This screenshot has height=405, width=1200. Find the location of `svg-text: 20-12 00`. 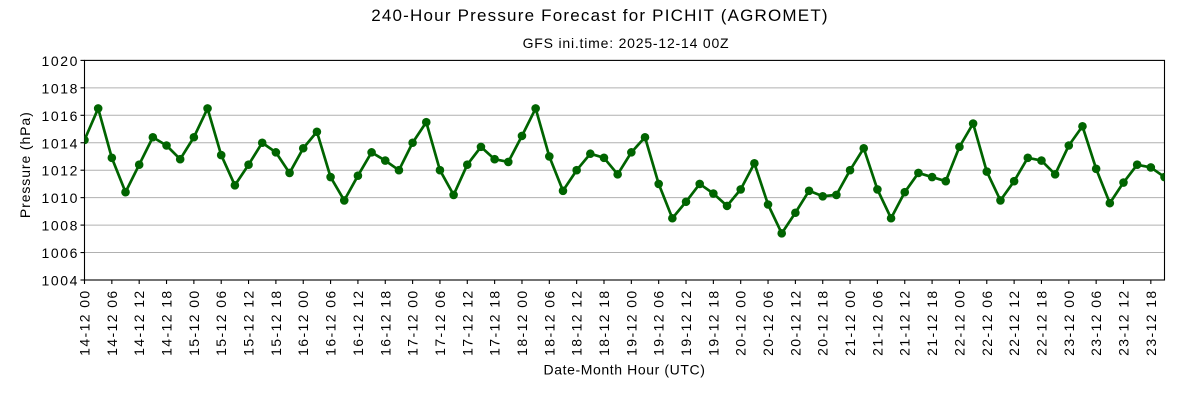

svg-text: 20-12 00 is located at coordinates (741, 322).